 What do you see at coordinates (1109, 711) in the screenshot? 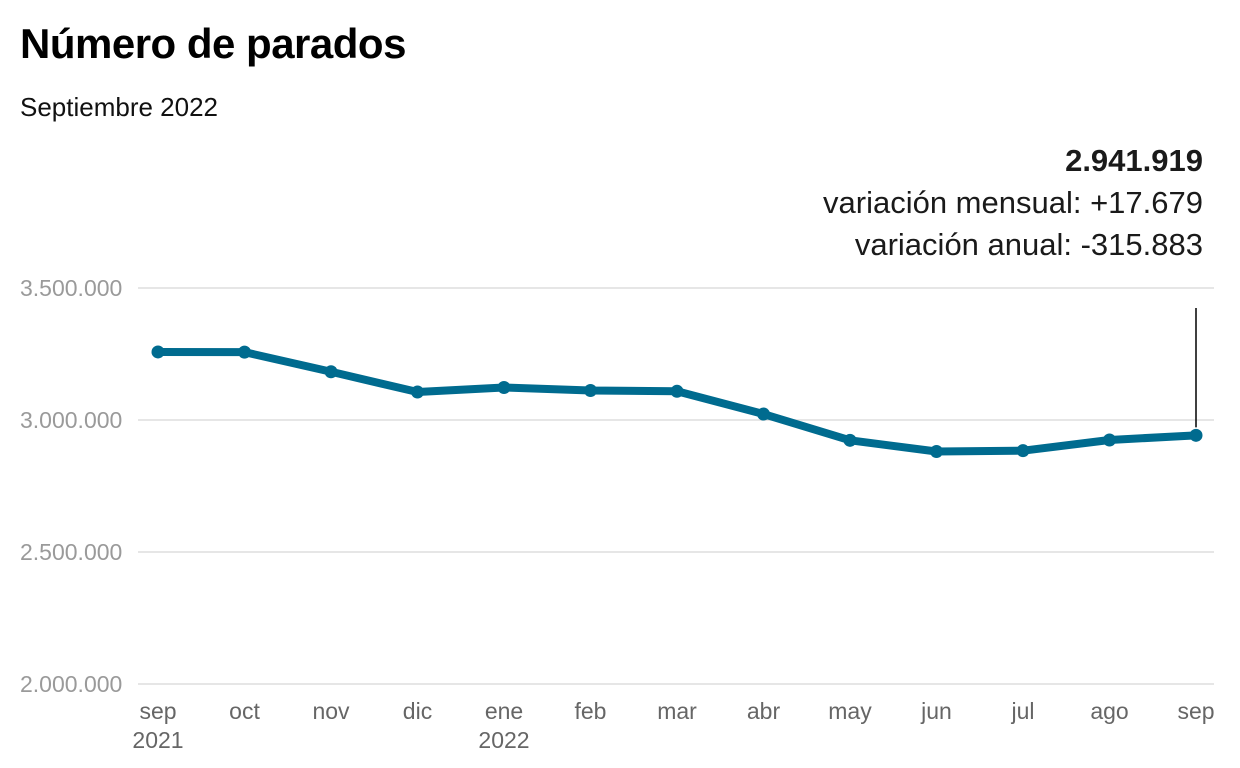
I see `x-tick-label: ago` at bounding box center [1109, 711].